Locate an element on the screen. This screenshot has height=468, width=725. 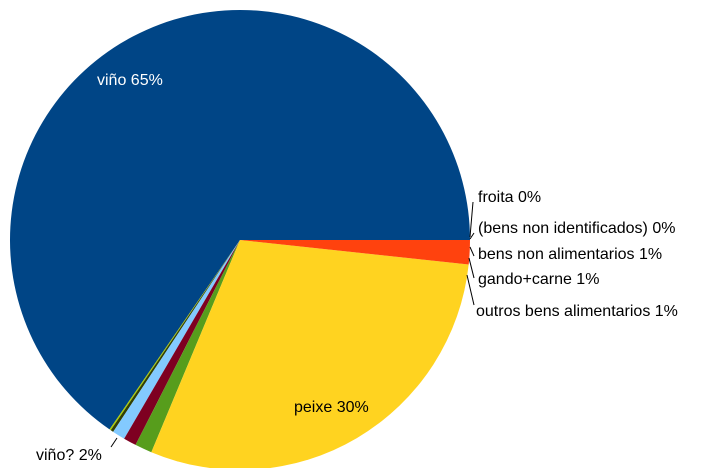
slice-label-7: viño? 2% is located at coordinates (69, 455).